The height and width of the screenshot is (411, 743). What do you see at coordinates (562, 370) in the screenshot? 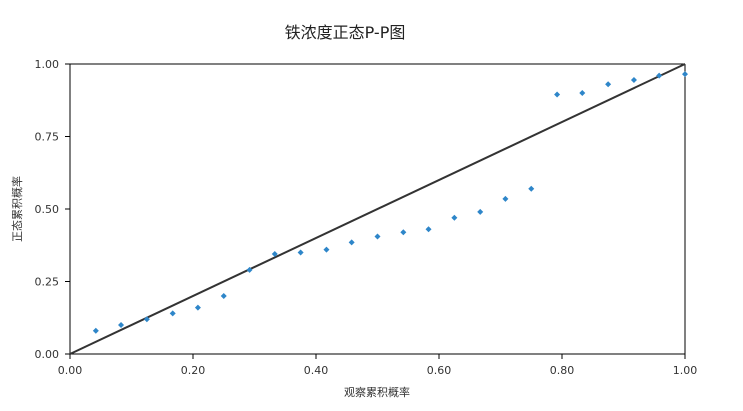
I see `x-tick-label: 0.80` at bounding box center [562, 370].